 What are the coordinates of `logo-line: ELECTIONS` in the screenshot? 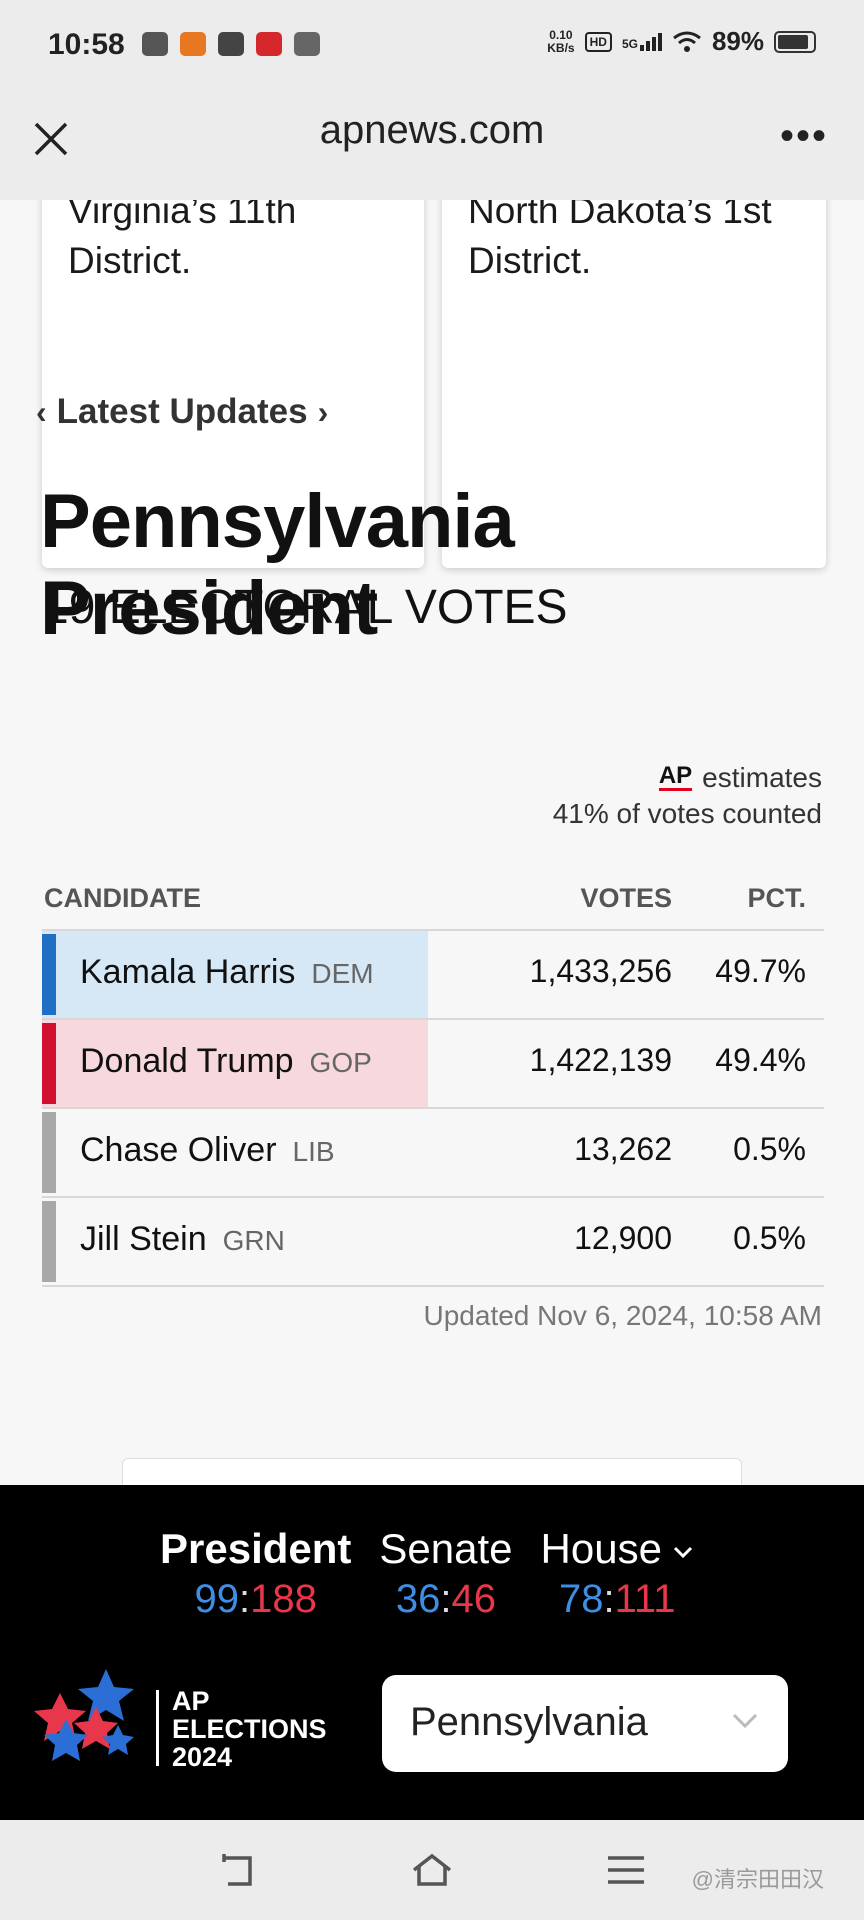 It's located at (249, 1729).